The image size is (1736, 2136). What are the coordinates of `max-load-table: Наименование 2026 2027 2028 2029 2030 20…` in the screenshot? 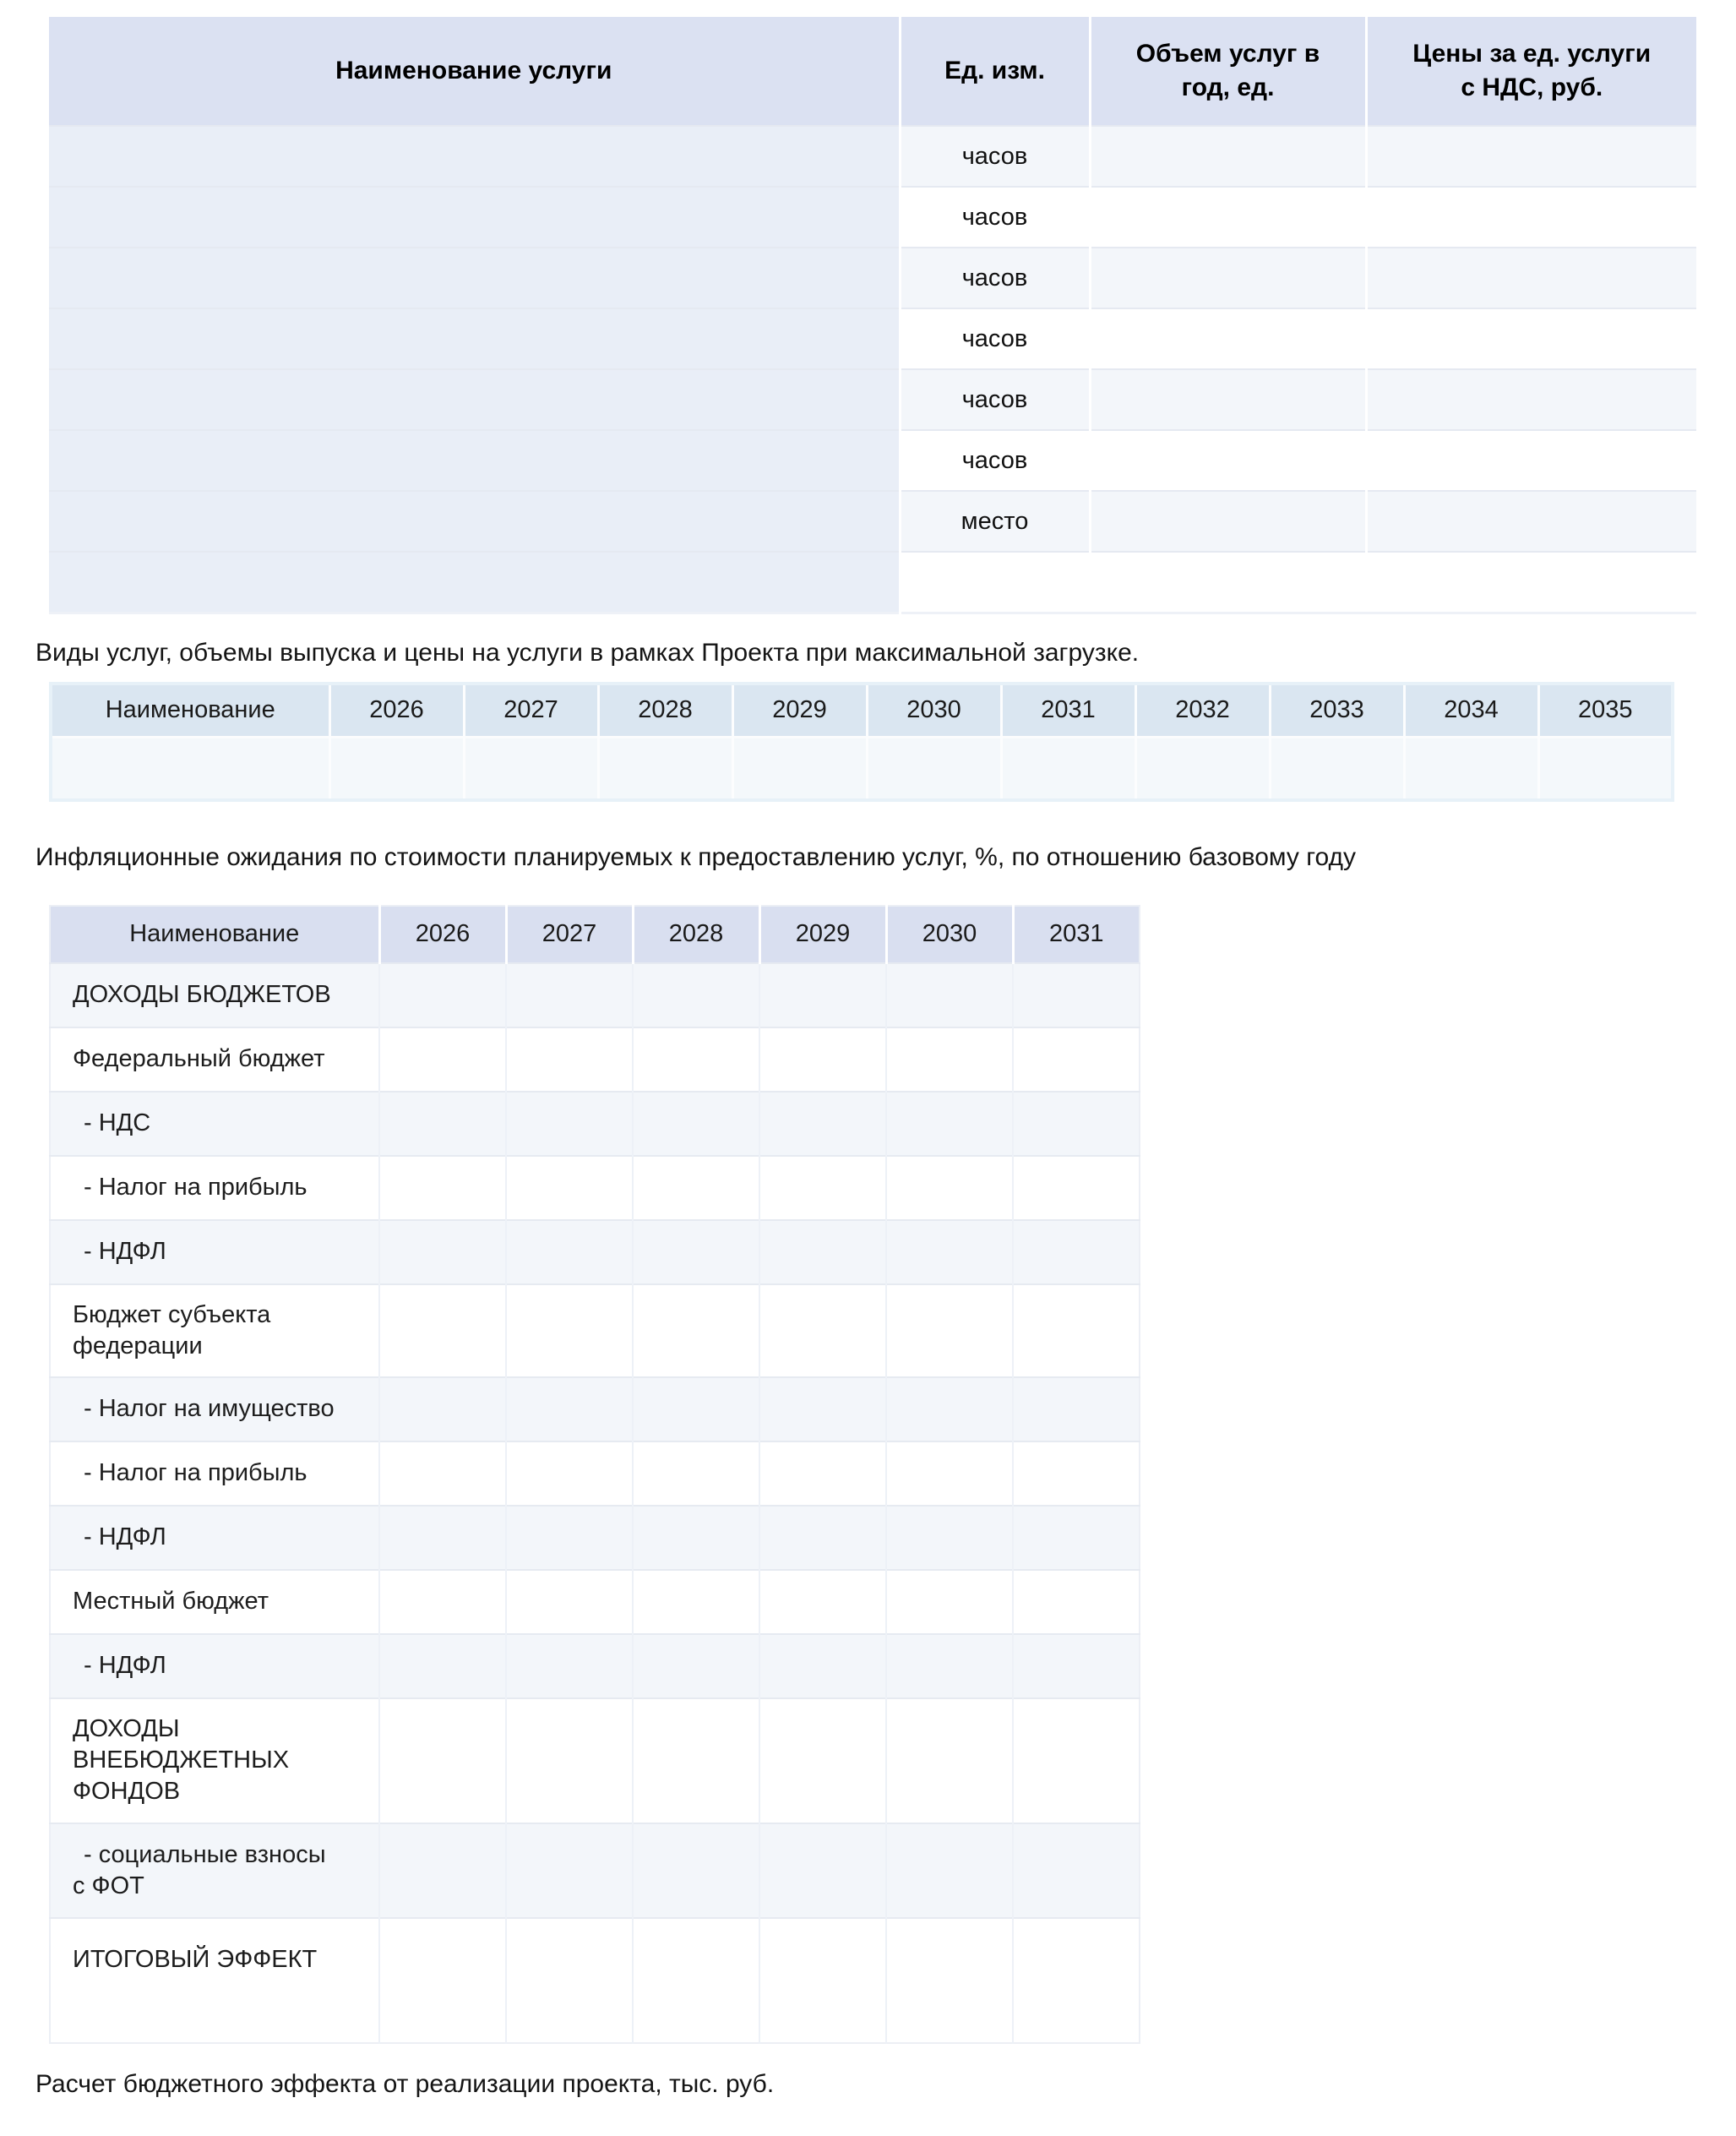 It's located at (861, 741).